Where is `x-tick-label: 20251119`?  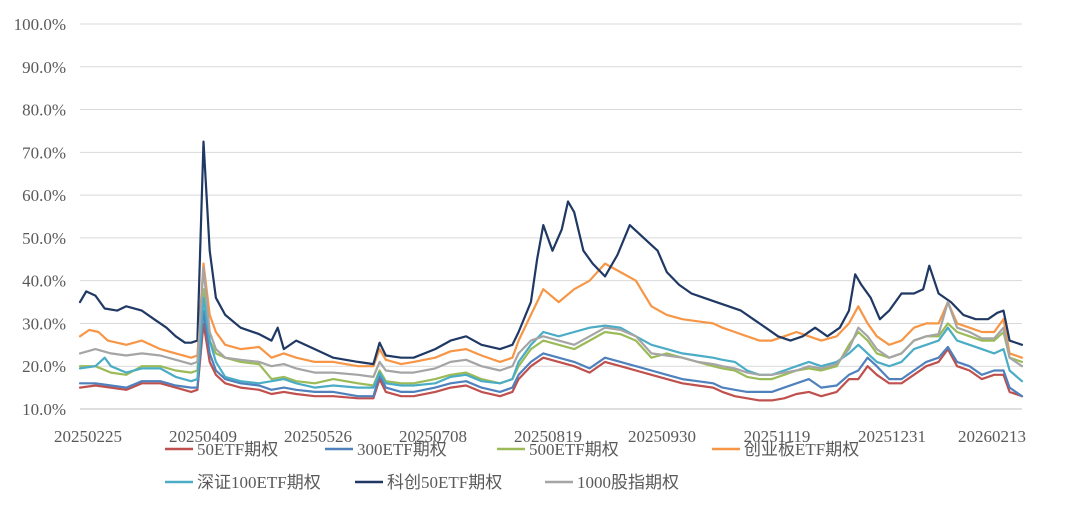 x-tick-label: 20251119 is located at coordinates (777, 436).